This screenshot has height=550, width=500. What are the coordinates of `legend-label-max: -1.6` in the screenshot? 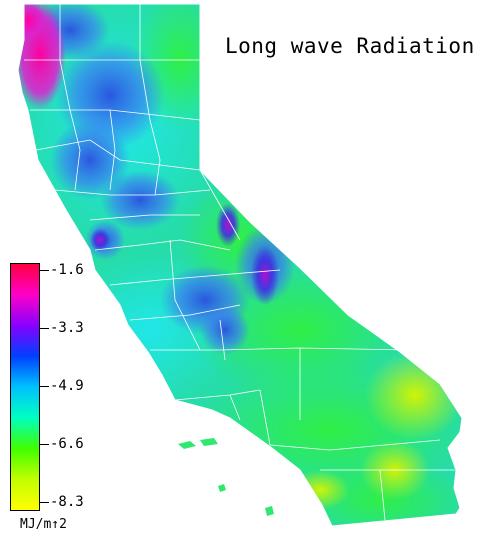 It's located at (67, 270).